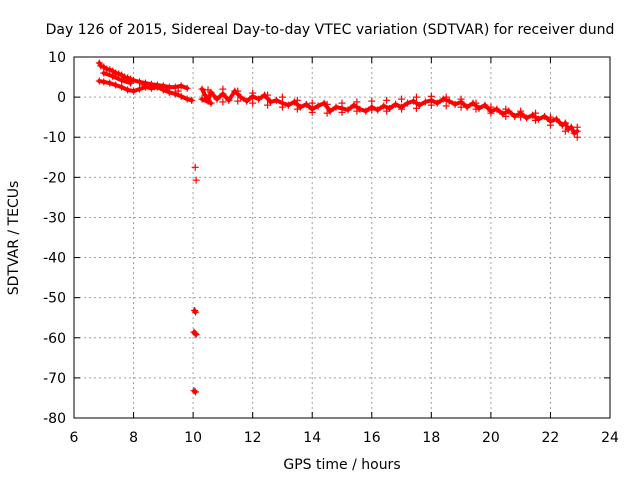 The width and height of the screenshot is (640, 480). I want to click on x-tick-label: 18, so click(431, 438).